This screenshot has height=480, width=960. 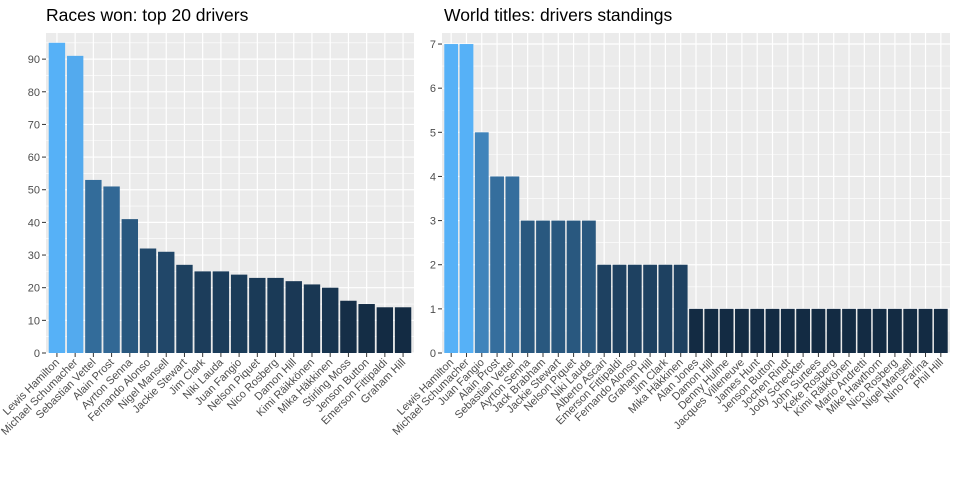 I want to click on y-tick-label: 70, so click(x=34, y=125).